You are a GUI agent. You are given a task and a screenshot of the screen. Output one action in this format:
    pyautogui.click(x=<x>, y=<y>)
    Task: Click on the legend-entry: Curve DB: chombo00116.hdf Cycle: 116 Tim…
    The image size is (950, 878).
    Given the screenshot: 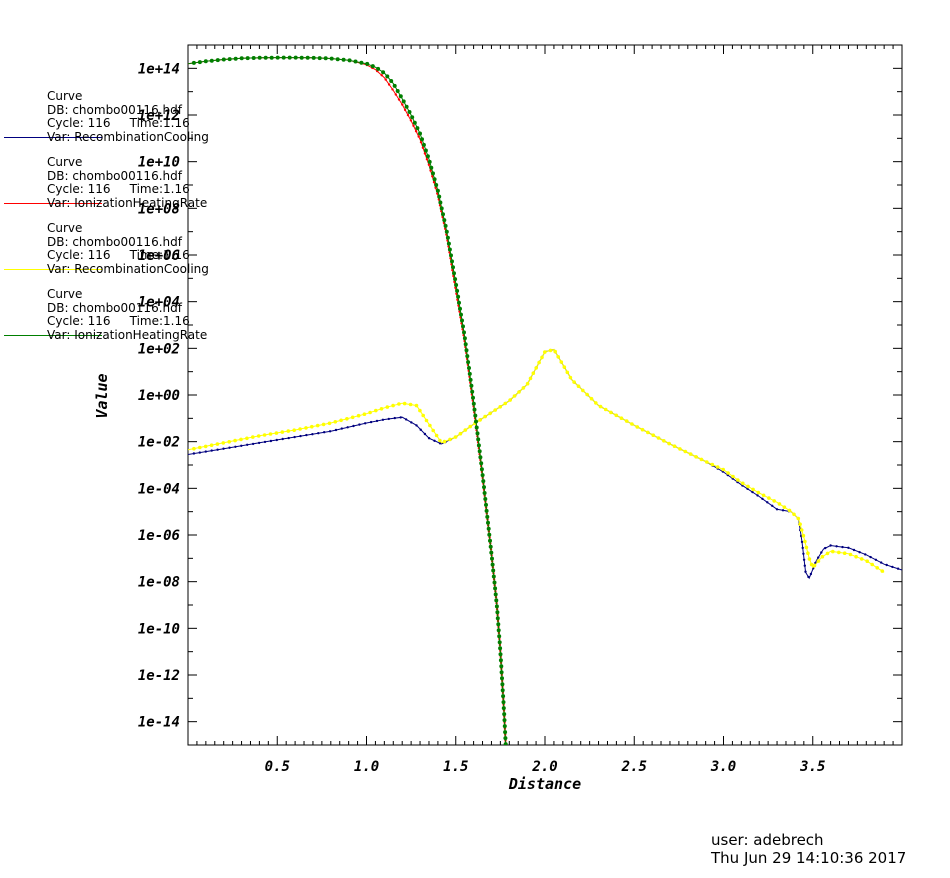 What is the action you would take?
    pyautogui.click(x=120, y=119)
    